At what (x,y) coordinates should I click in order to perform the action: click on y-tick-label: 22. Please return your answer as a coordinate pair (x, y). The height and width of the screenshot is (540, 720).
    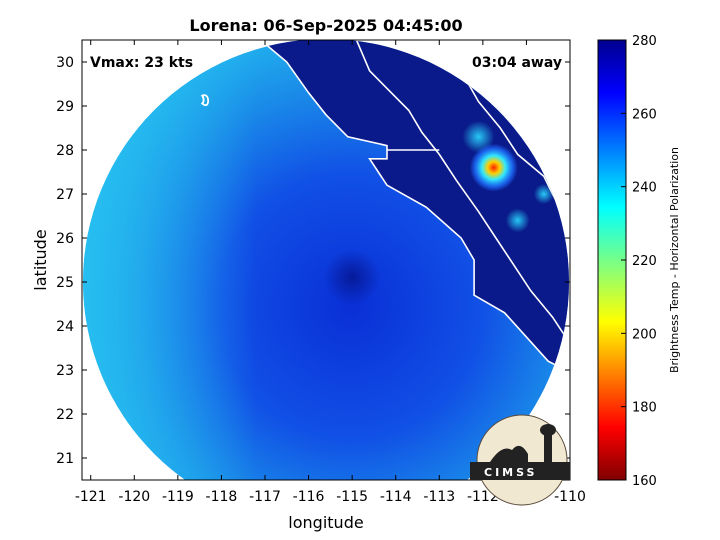
    Looking at the image, I should click on (65, 415).